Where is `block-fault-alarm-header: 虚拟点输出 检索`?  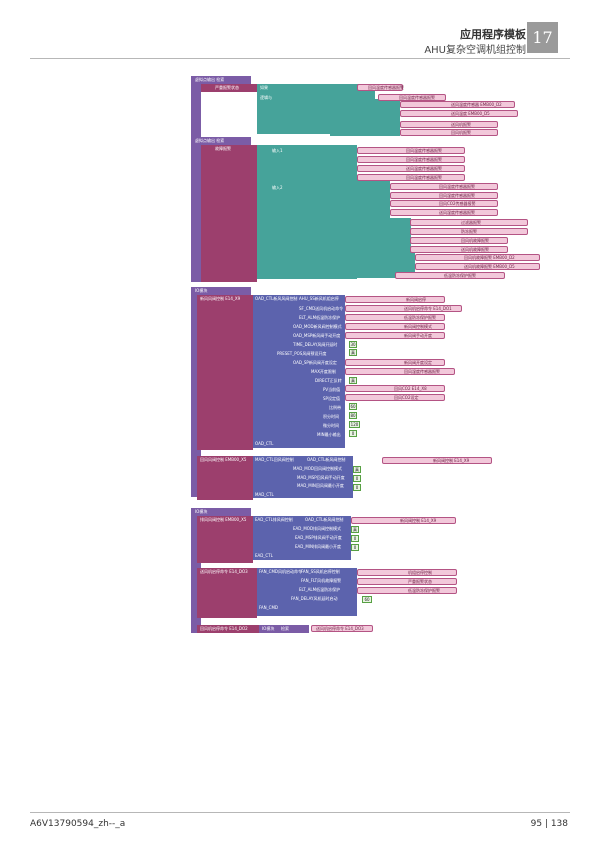 block-fault-alarm-header: 虚拟点输出 检索 is located at coordinates (221, 141).